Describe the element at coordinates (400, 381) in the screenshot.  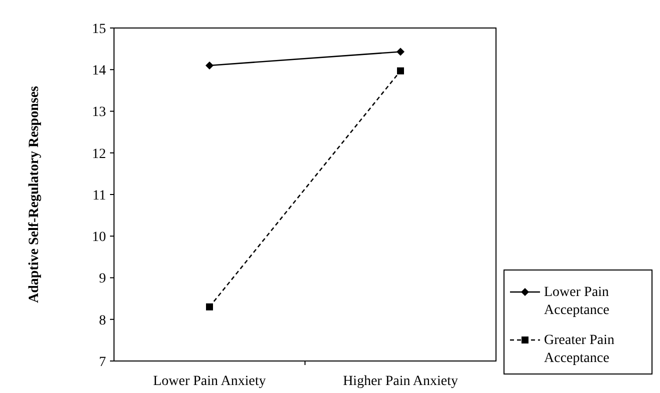
I see `x-tick-label: Higher Pain Anxiety` at that location.